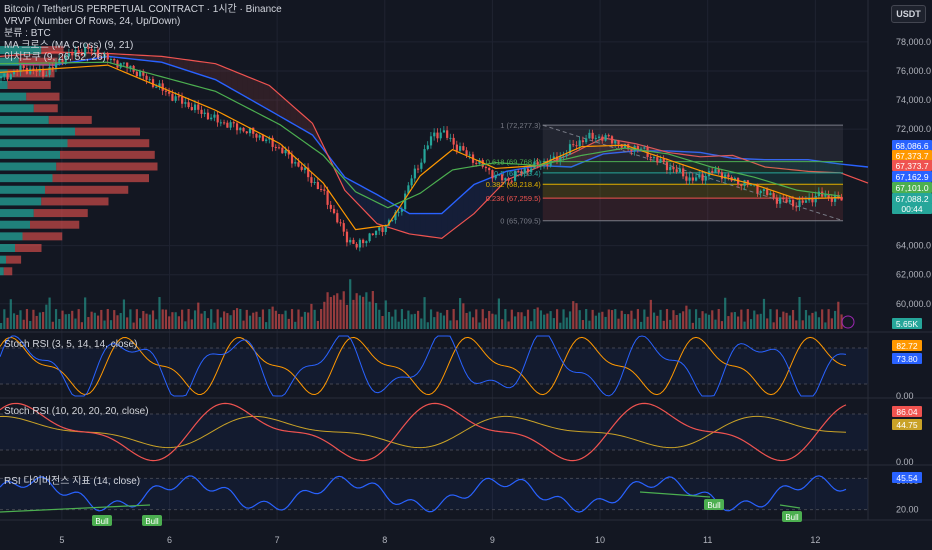  Describe the element at coordinates (692, 191) in the screenshot. I see `fib-zone` at that location.